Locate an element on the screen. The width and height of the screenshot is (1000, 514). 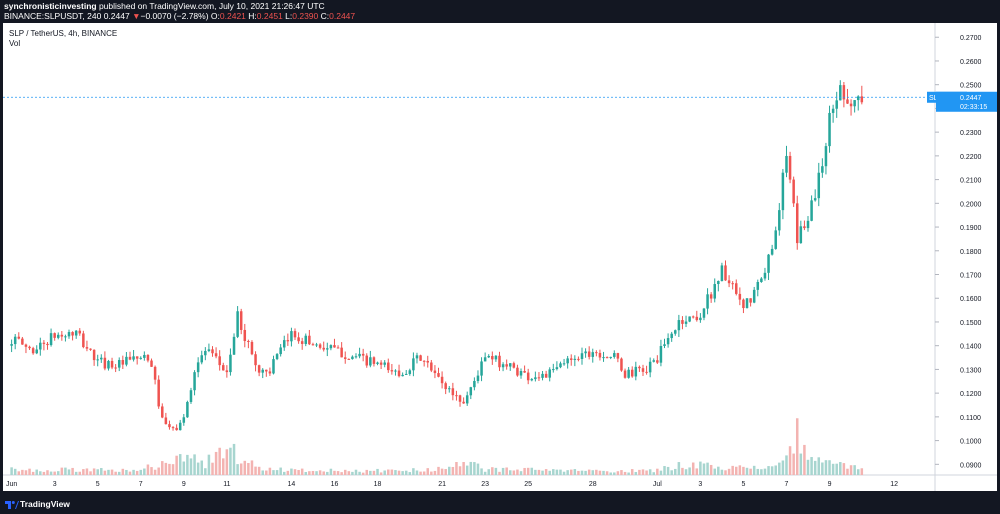
tradingview-logo-icon is located at coordinates (12, 504).